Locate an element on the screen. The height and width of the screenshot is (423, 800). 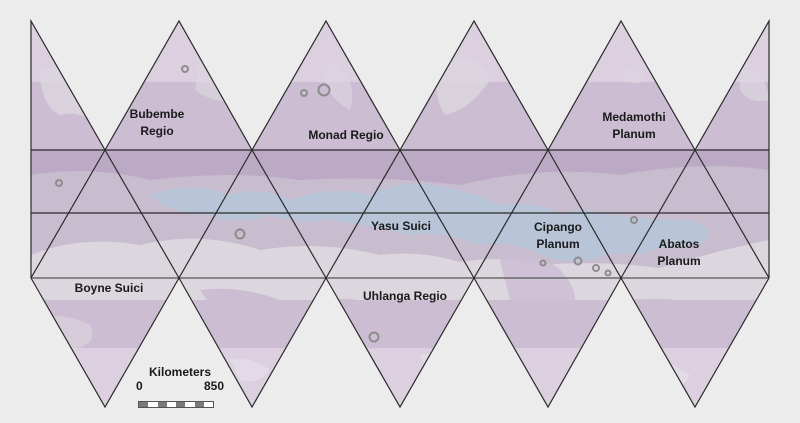
label-monad-regio: Monad Regio is located at coordinates (345, 135).